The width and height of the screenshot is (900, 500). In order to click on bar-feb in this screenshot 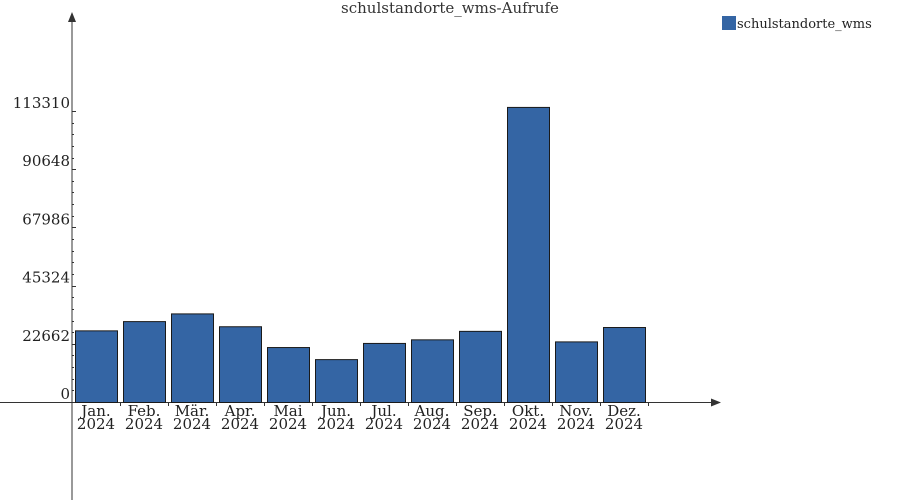, I will do `click(144, 362)`.